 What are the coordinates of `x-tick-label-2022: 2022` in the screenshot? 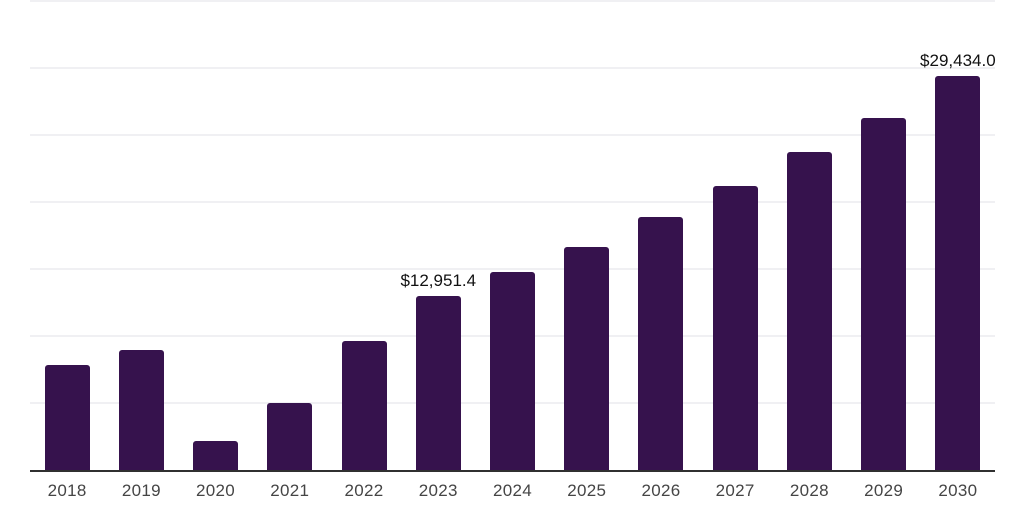 It's located at (364, 490).